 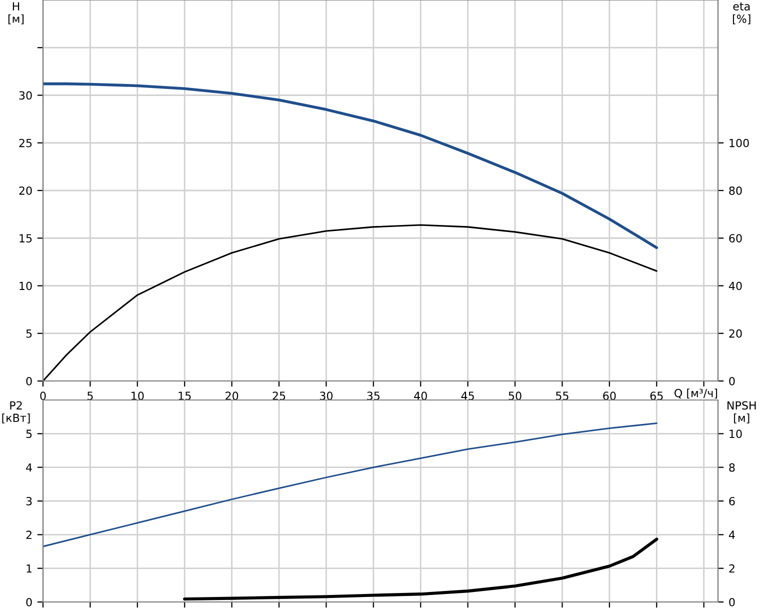 I want to click on x-axis-title: Q [м³/ч], so click(x=696, y=393).